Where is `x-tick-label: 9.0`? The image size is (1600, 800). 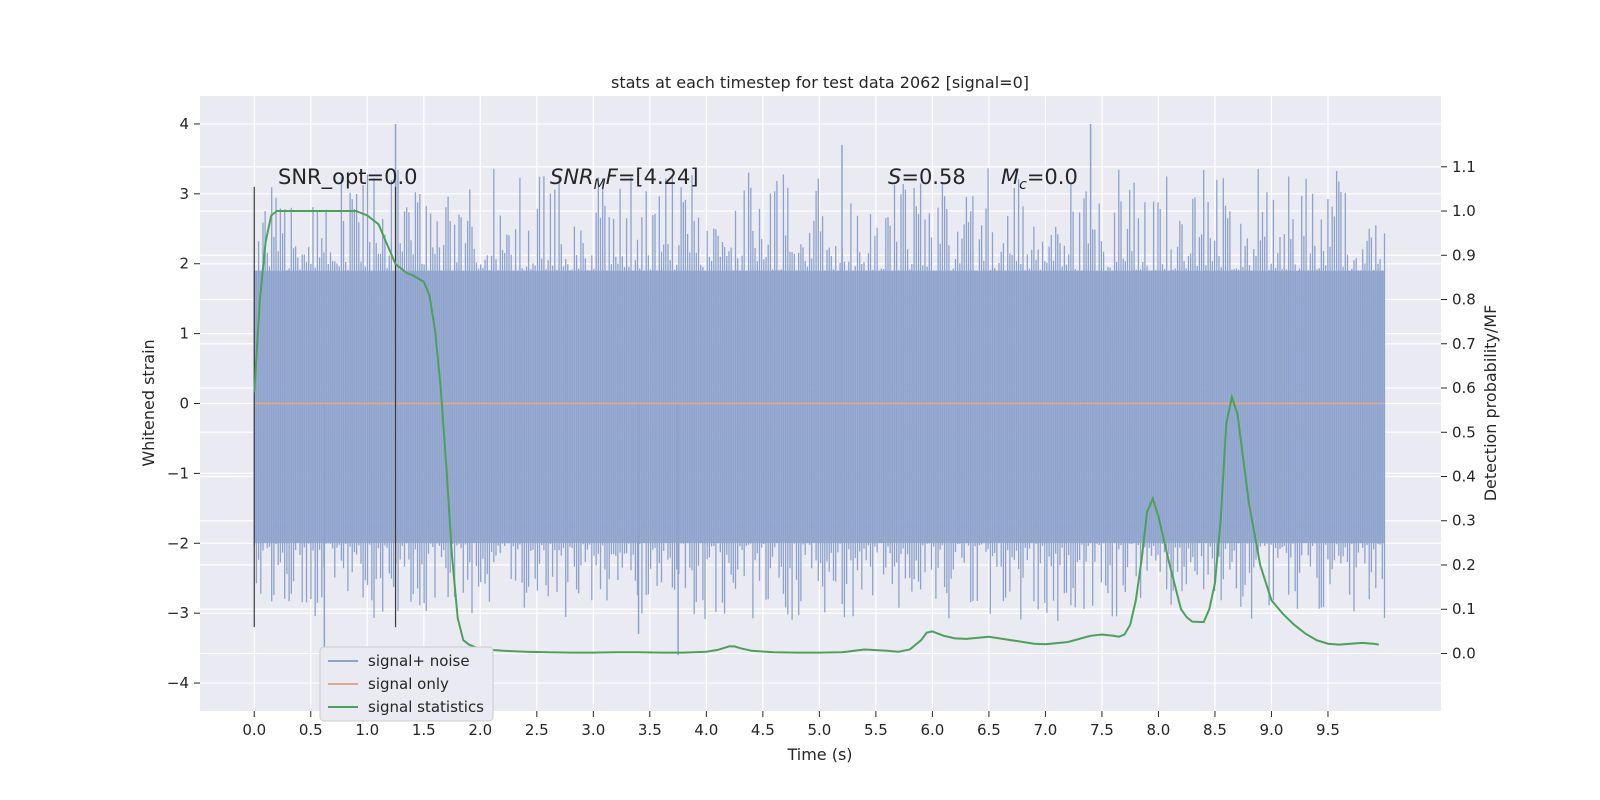 x-tick-label: 9.0 is located at coordinates (1272, 730).